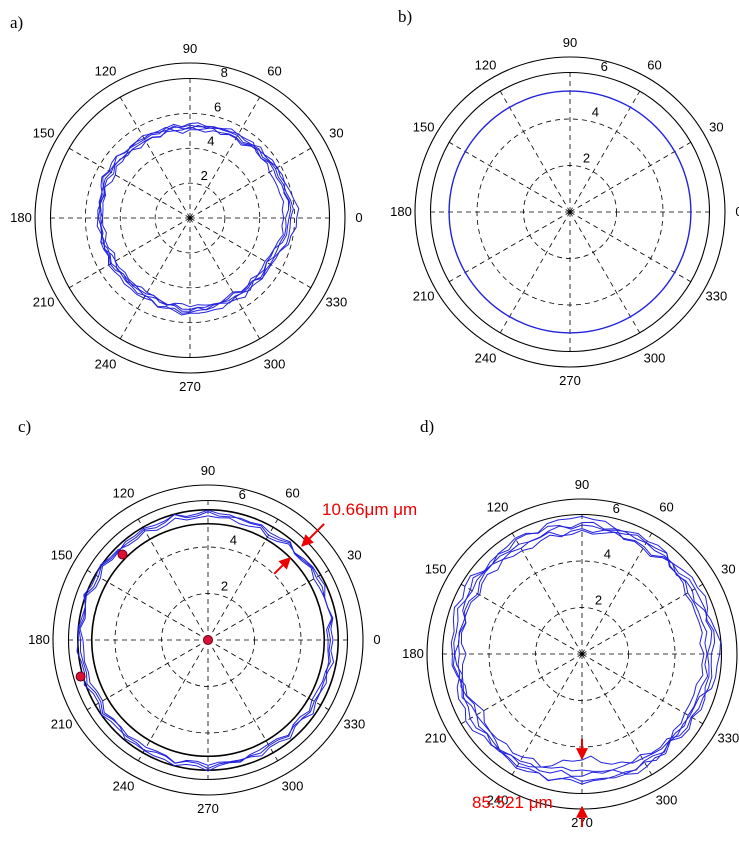 The image size is (739, 844). What do you see at coordinates (369, 509) in the screenshot?
I see `annotation-text: 10.66μm μm` at bounding box center [369, 509].